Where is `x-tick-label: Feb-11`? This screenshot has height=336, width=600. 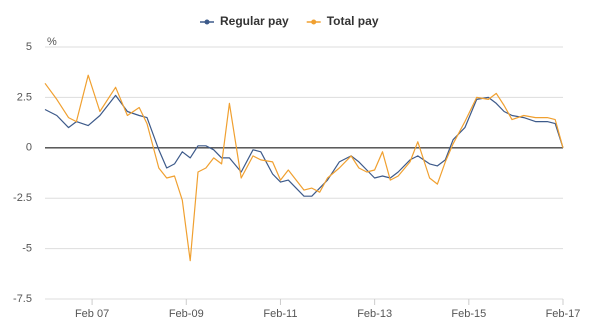
x-tick-label: Feb-11 is located at coordinates (280, 314).